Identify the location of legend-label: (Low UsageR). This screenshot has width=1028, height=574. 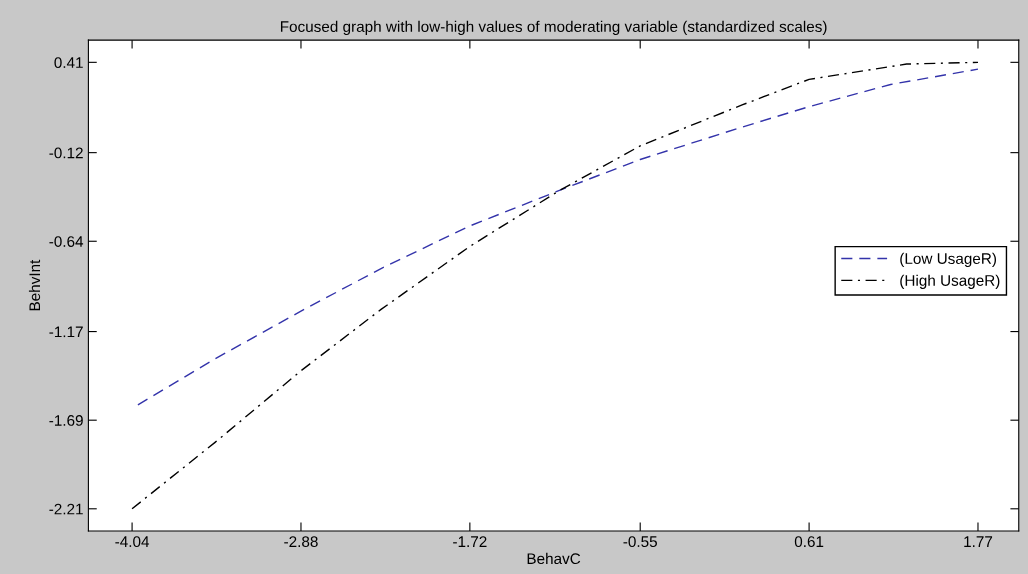
(948, 260).